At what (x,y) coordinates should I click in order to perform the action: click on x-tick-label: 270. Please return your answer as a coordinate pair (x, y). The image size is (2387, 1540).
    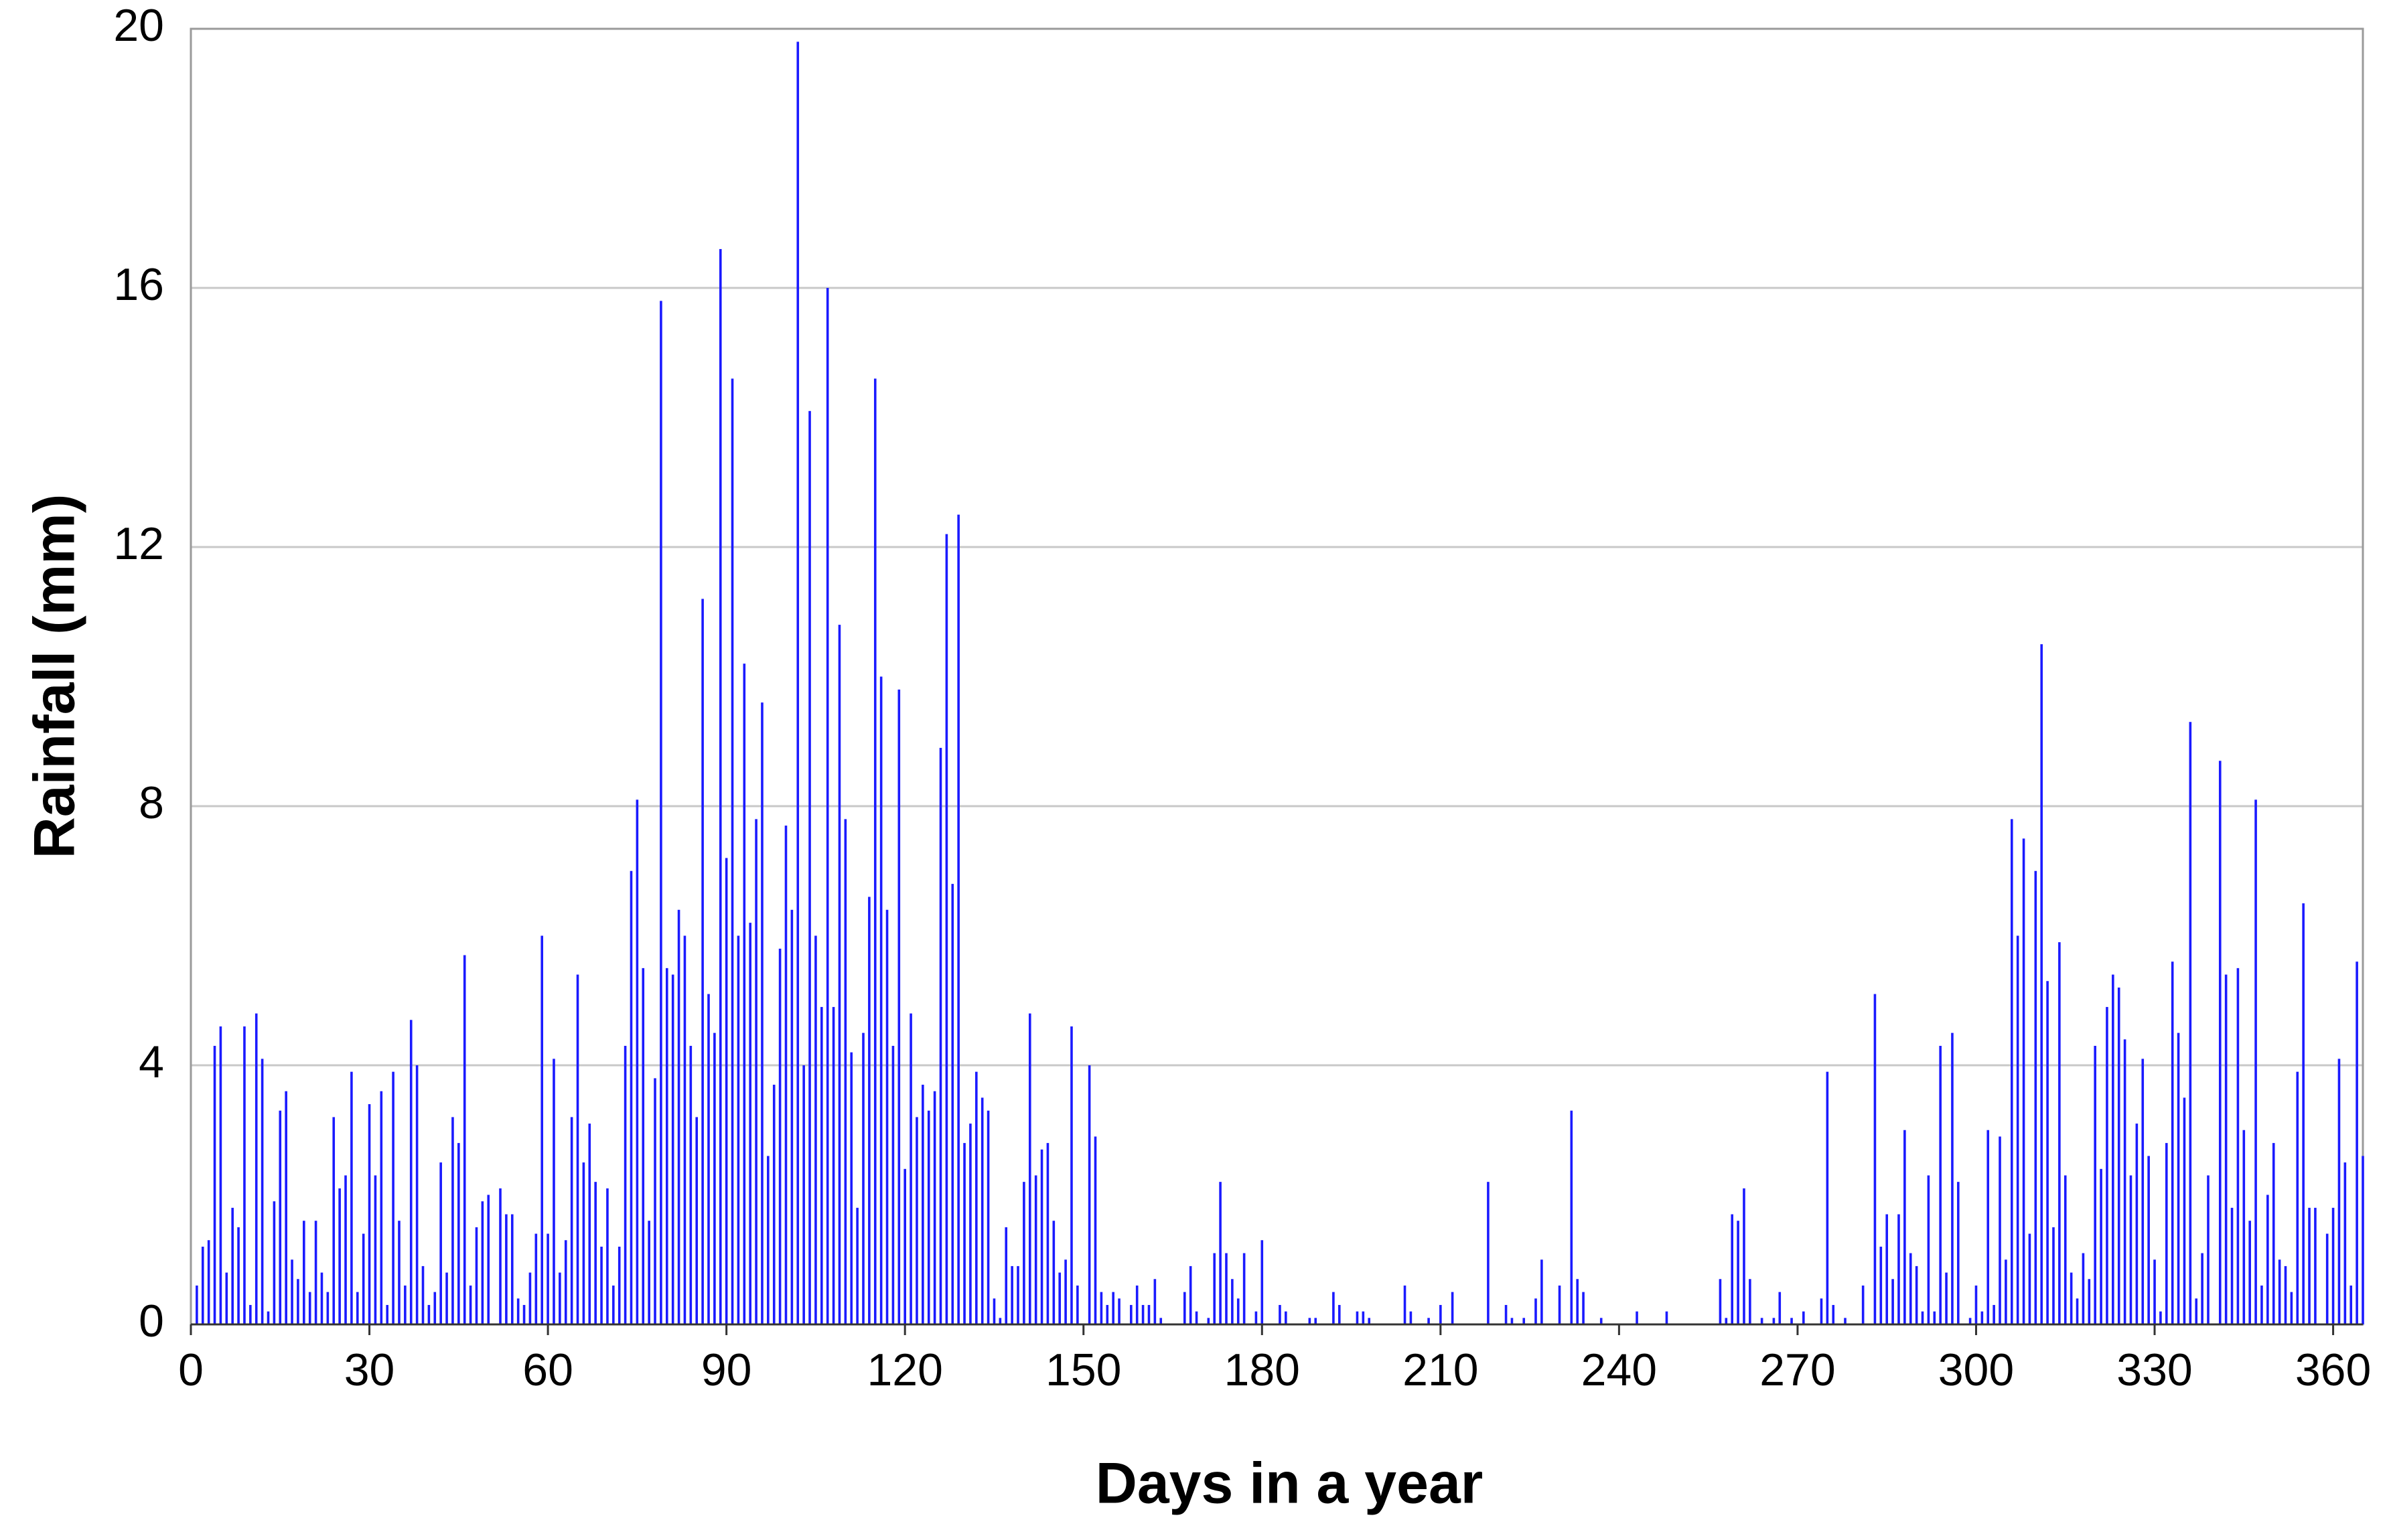
    Looking at the image, I should click on (1797, 1369).